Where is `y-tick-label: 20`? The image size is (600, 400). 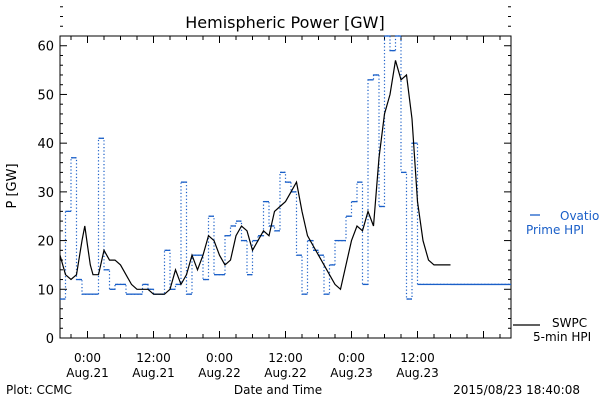
y-tick-label: 20 is located at coordinates (45, 242).